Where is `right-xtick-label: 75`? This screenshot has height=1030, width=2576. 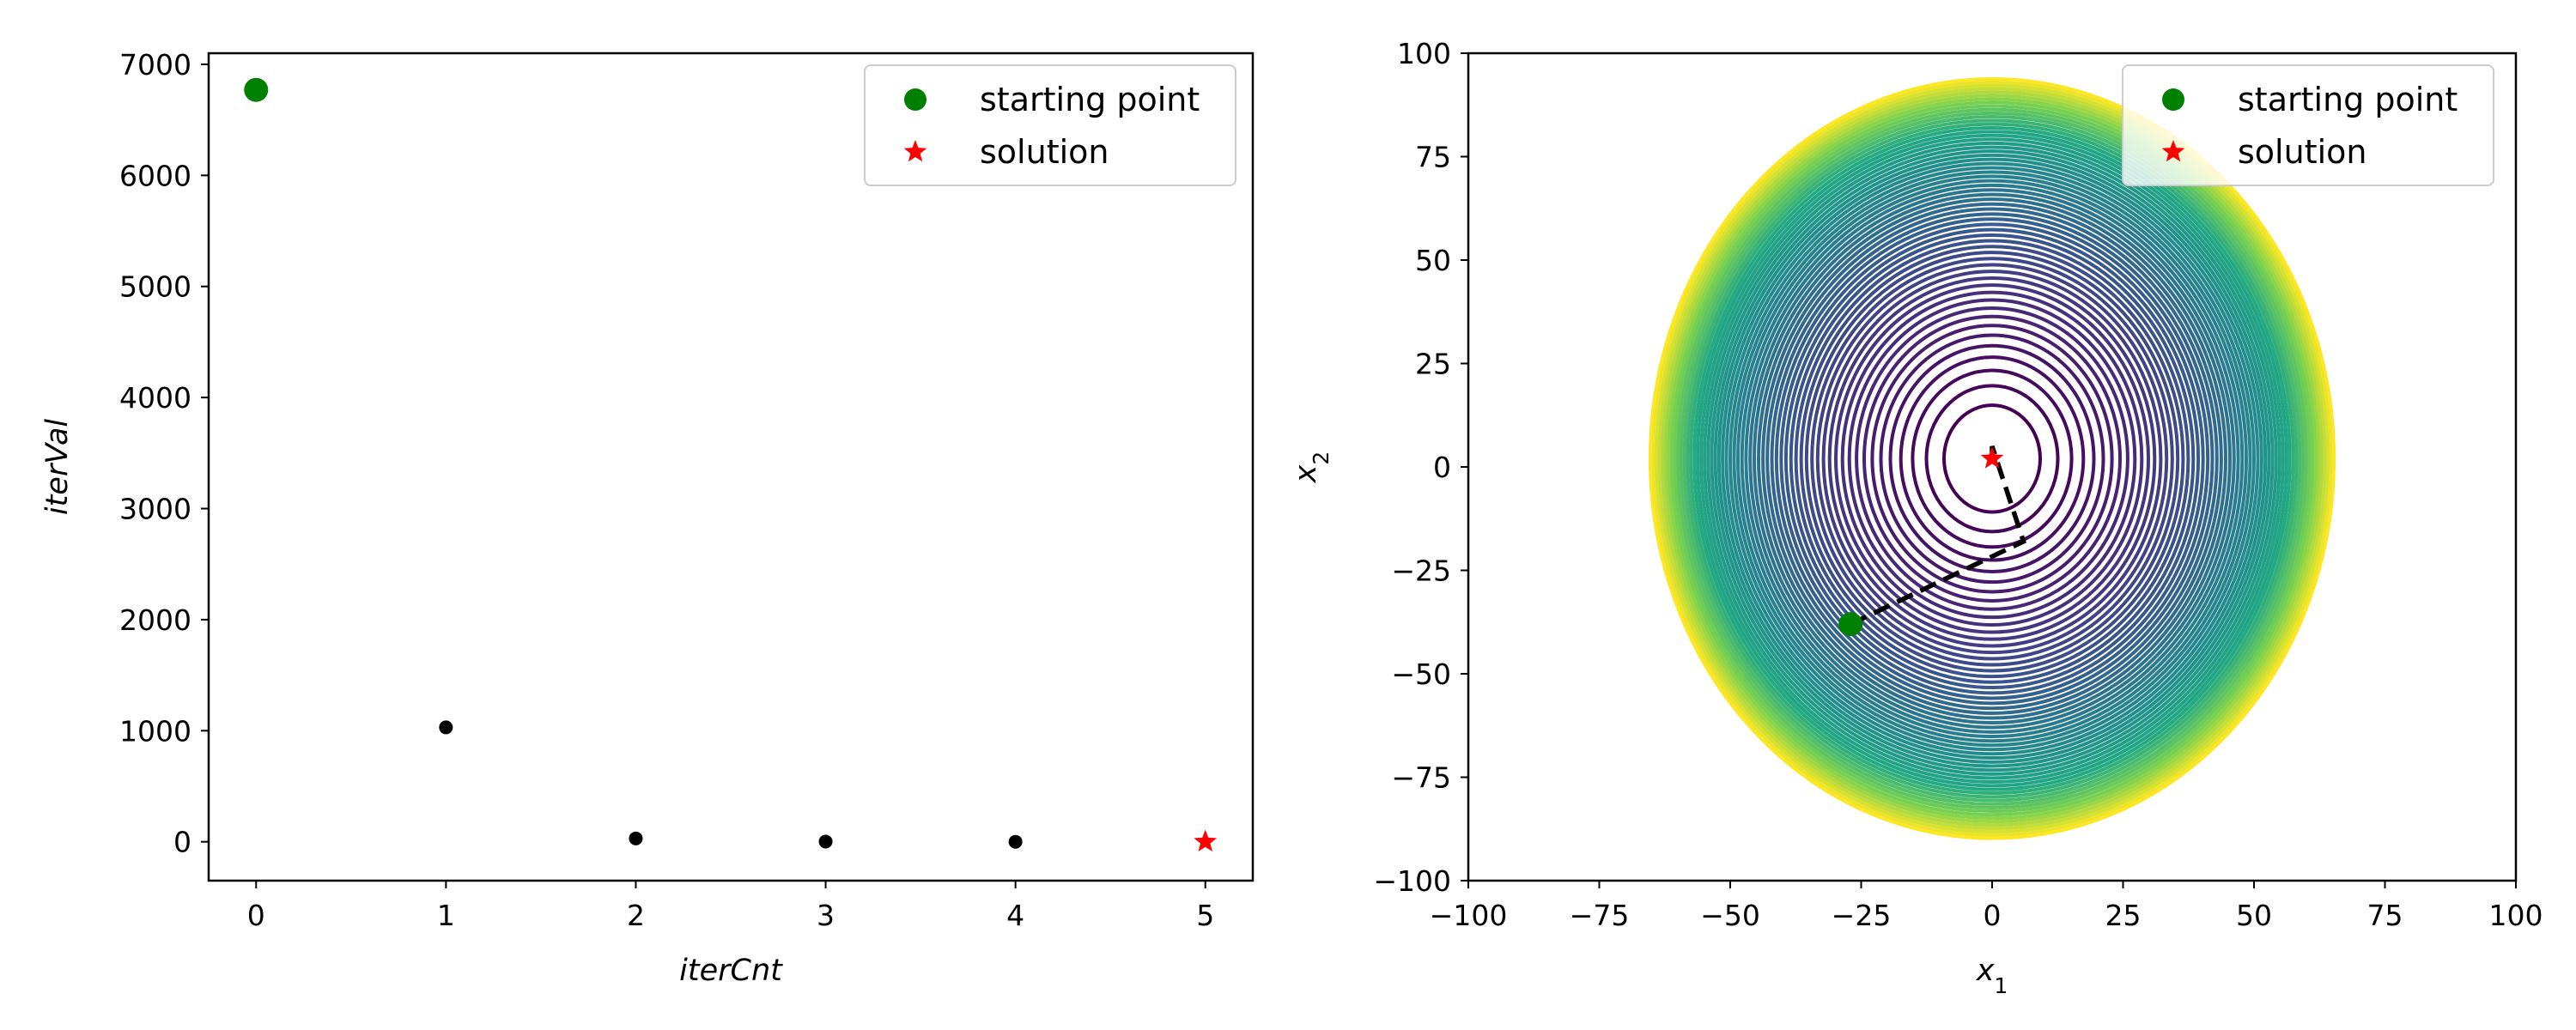
right-xtick-label: 75 is located at coordinates (2385, 915).